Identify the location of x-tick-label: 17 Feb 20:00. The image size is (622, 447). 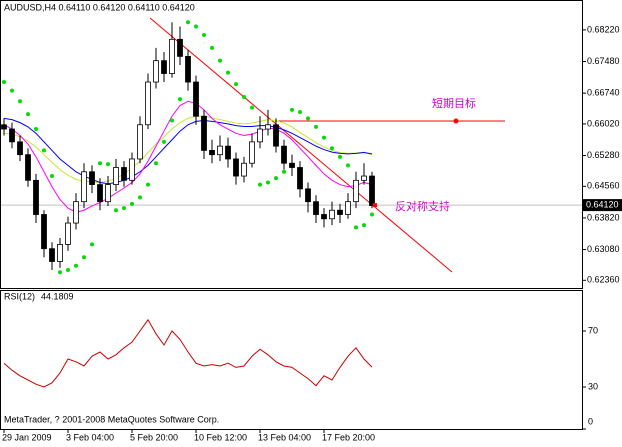
(348, 437).